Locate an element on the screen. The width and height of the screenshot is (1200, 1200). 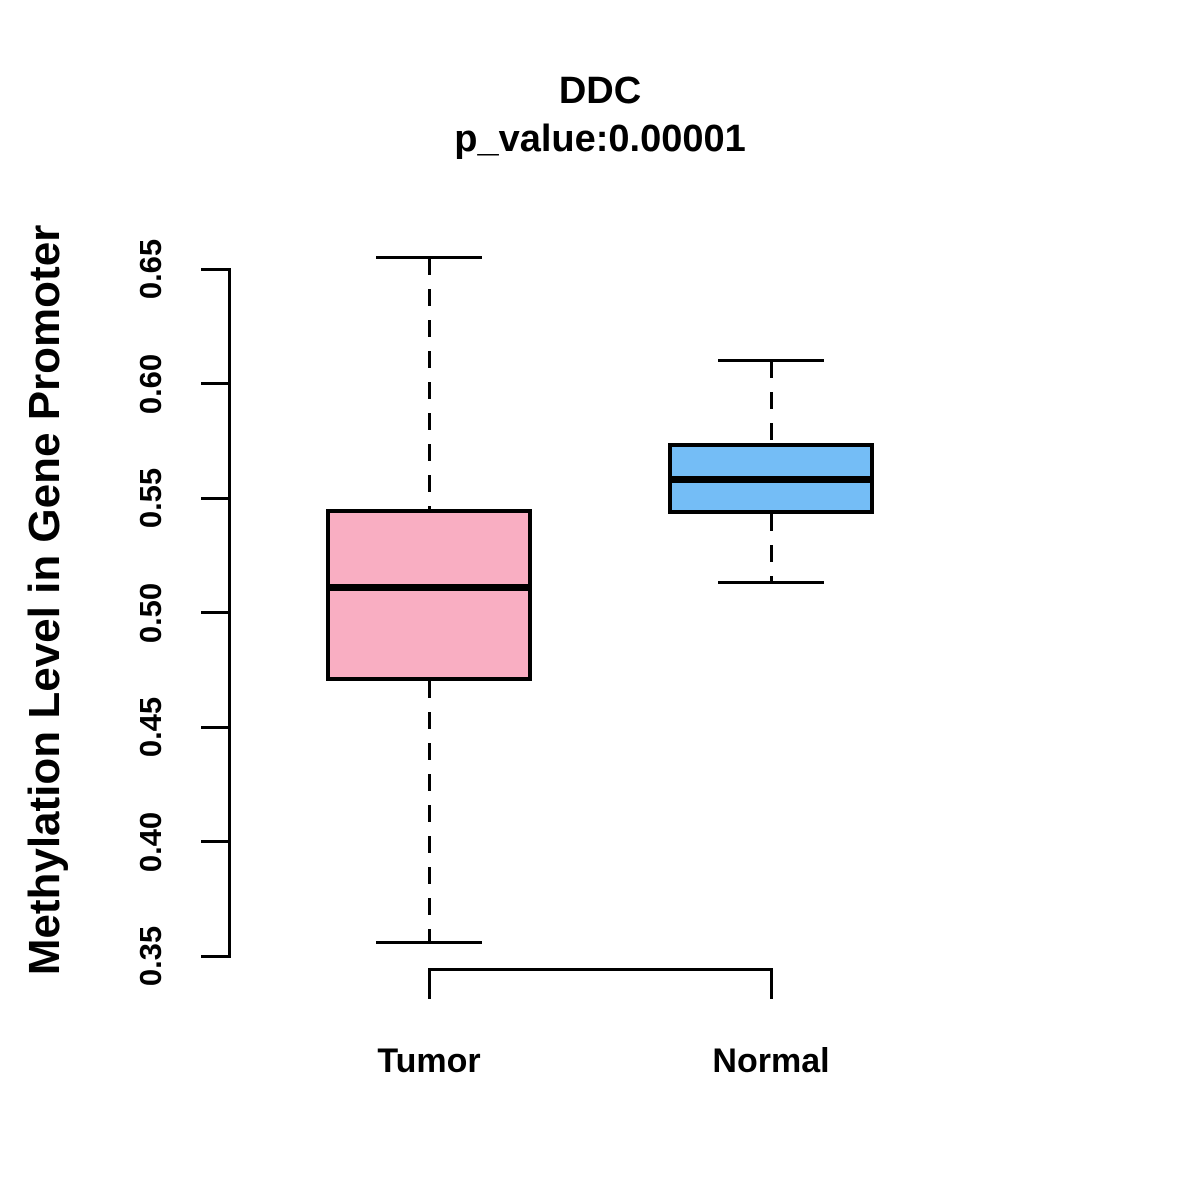
upper-whisker-line-normal is located at coordinates (771, 402).